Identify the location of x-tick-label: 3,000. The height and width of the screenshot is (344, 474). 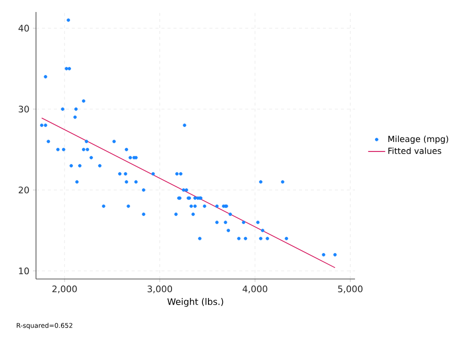
(160, 290).